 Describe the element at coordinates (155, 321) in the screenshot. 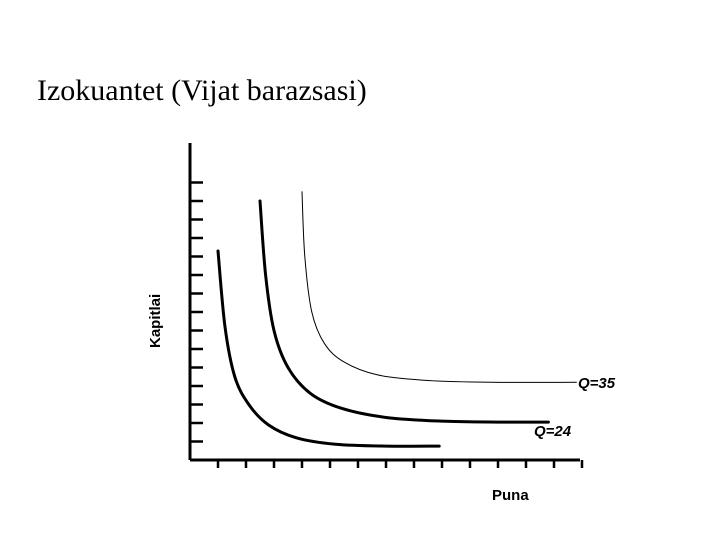

I see `y-axis-label: Kapitlai` at that location.